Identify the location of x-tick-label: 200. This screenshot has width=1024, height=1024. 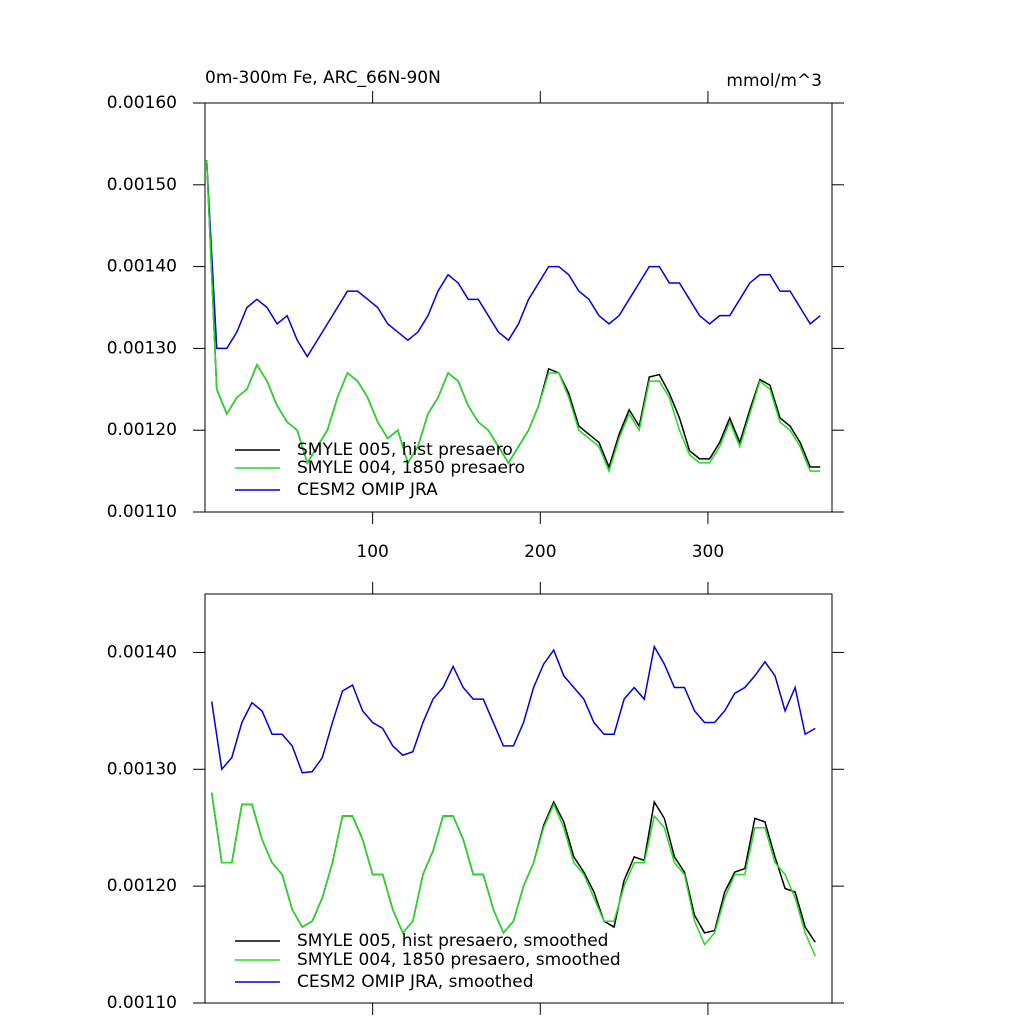
(540, 552).